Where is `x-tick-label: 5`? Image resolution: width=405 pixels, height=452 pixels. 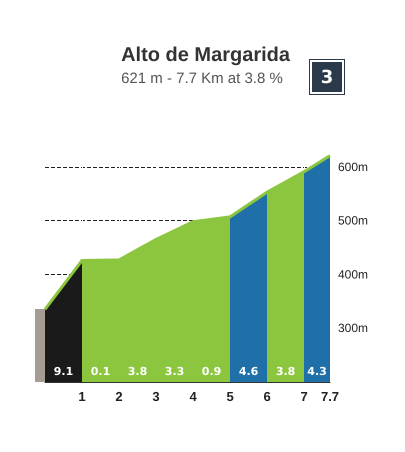 x-tick-label: 5 is located at coordinates (230, 396).